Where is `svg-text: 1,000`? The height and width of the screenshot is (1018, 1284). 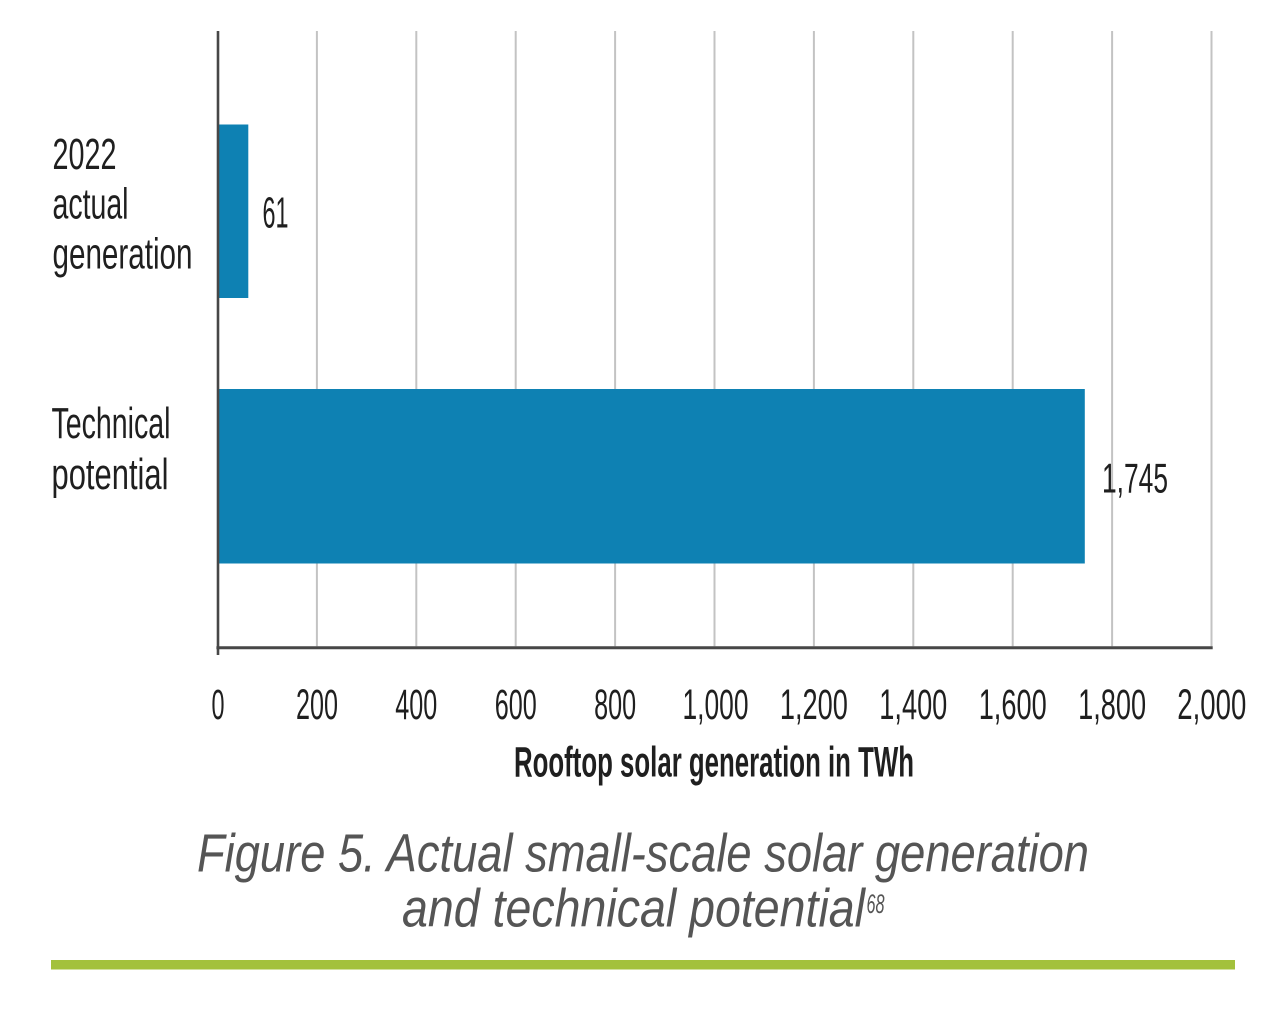
svg-text: 1,000 is located at coordinates (716, 705).